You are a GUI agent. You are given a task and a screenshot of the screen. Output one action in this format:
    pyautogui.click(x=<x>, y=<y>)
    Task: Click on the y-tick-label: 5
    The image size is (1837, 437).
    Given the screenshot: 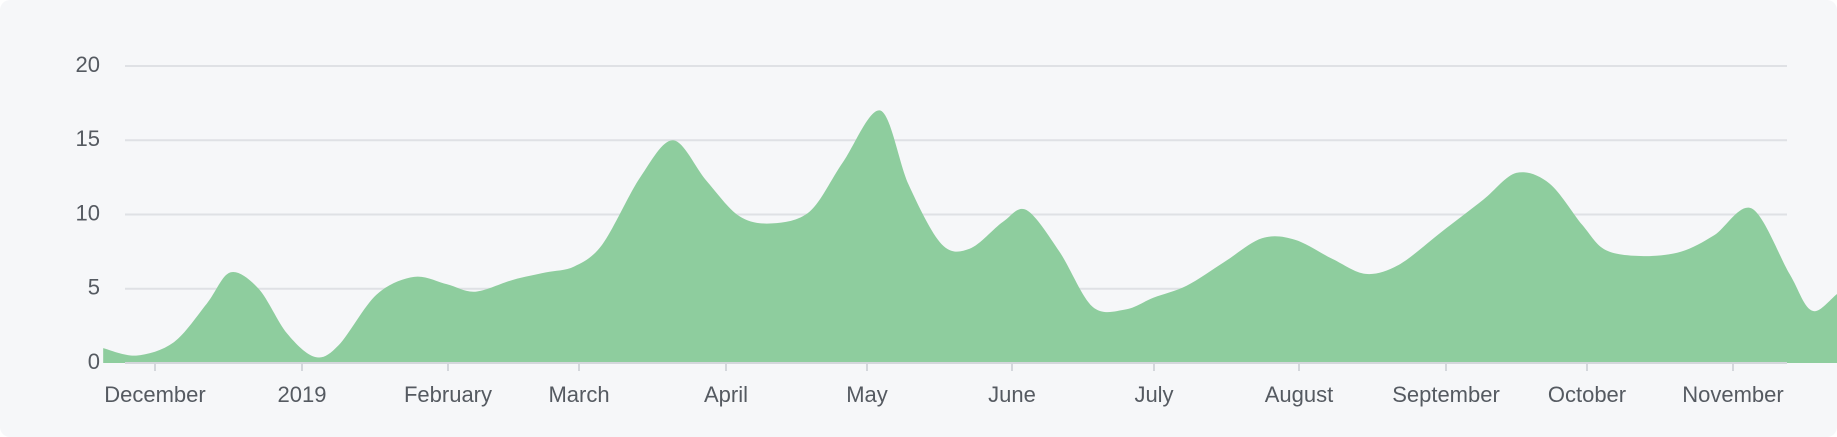 What is the action you would take?
    pyautogui.click(x=94, y=287)
    